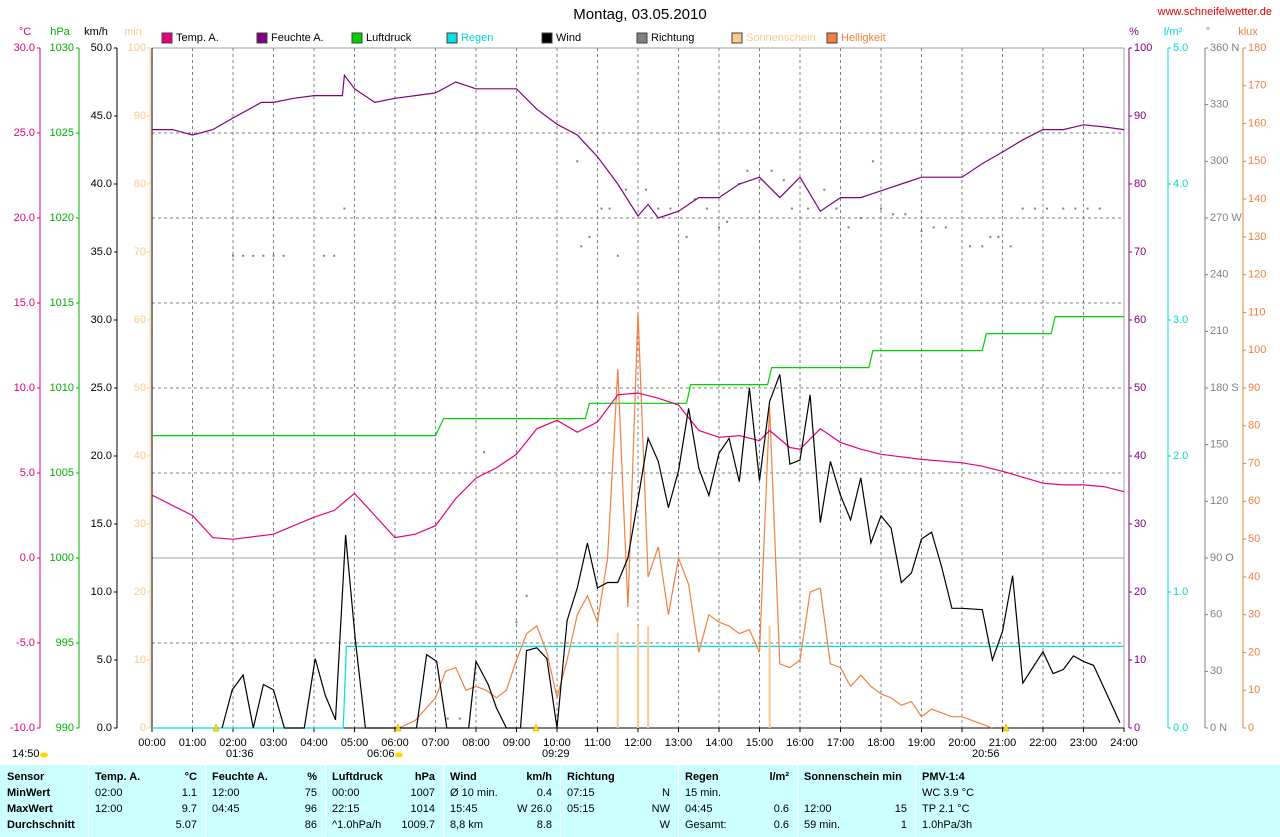 This screenshot has height=837, width=1280. I want to click on column-separator, so click(325, 801).